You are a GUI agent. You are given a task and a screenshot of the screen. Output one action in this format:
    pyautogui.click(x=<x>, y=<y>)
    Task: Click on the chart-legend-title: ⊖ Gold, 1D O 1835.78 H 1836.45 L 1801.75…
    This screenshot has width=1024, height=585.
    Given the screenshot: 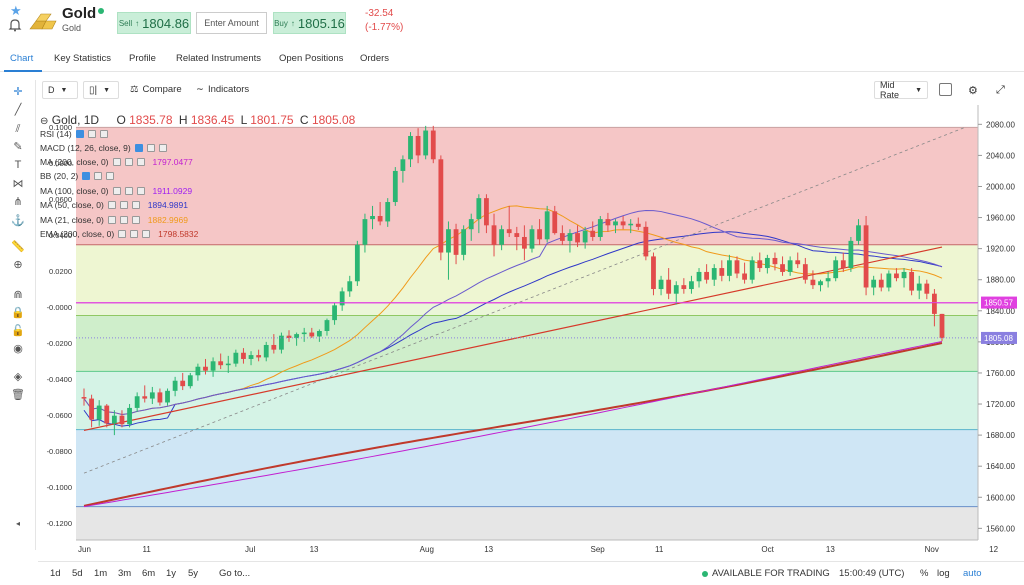 What is the action you would take?
    pyautogui.click(x=197, y=120)
    